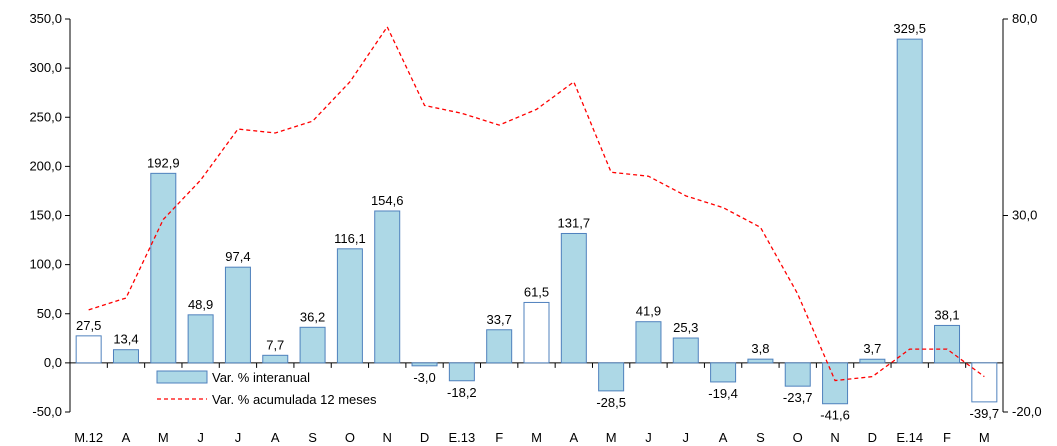 The image size is (1057, 446). What do you see at coordinates (163, 162) in the screenshot?
I see `data-label: 192,9` at bounding box center [163, 162].